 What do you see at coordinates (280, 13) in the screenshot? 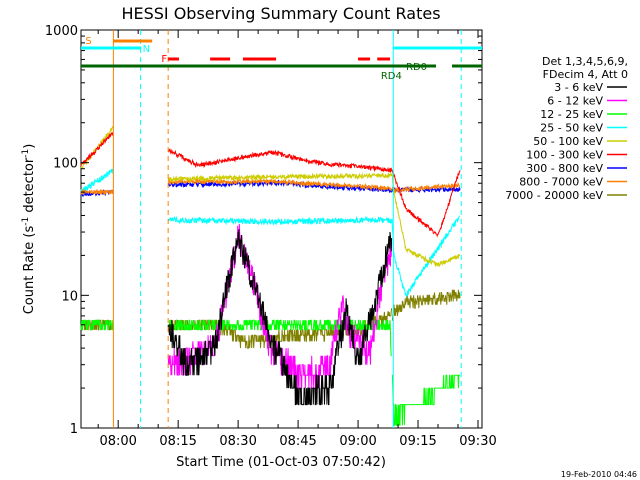
I see `chart-title: HESSI Observing Summary Count Rates` at bounding box center [280, 13].